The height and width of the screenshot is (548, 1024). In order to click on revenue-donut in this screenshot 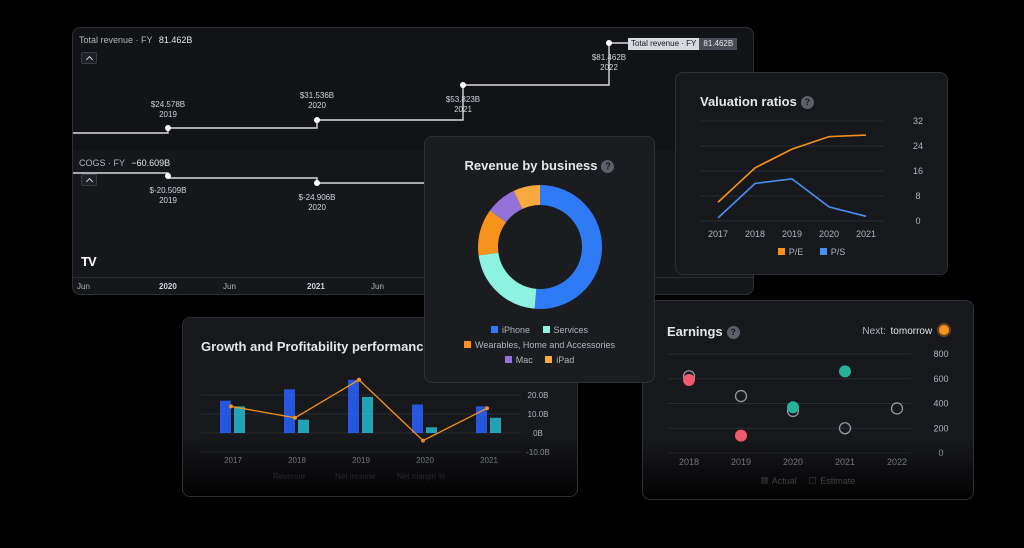, I will do `click(540, 247)`.